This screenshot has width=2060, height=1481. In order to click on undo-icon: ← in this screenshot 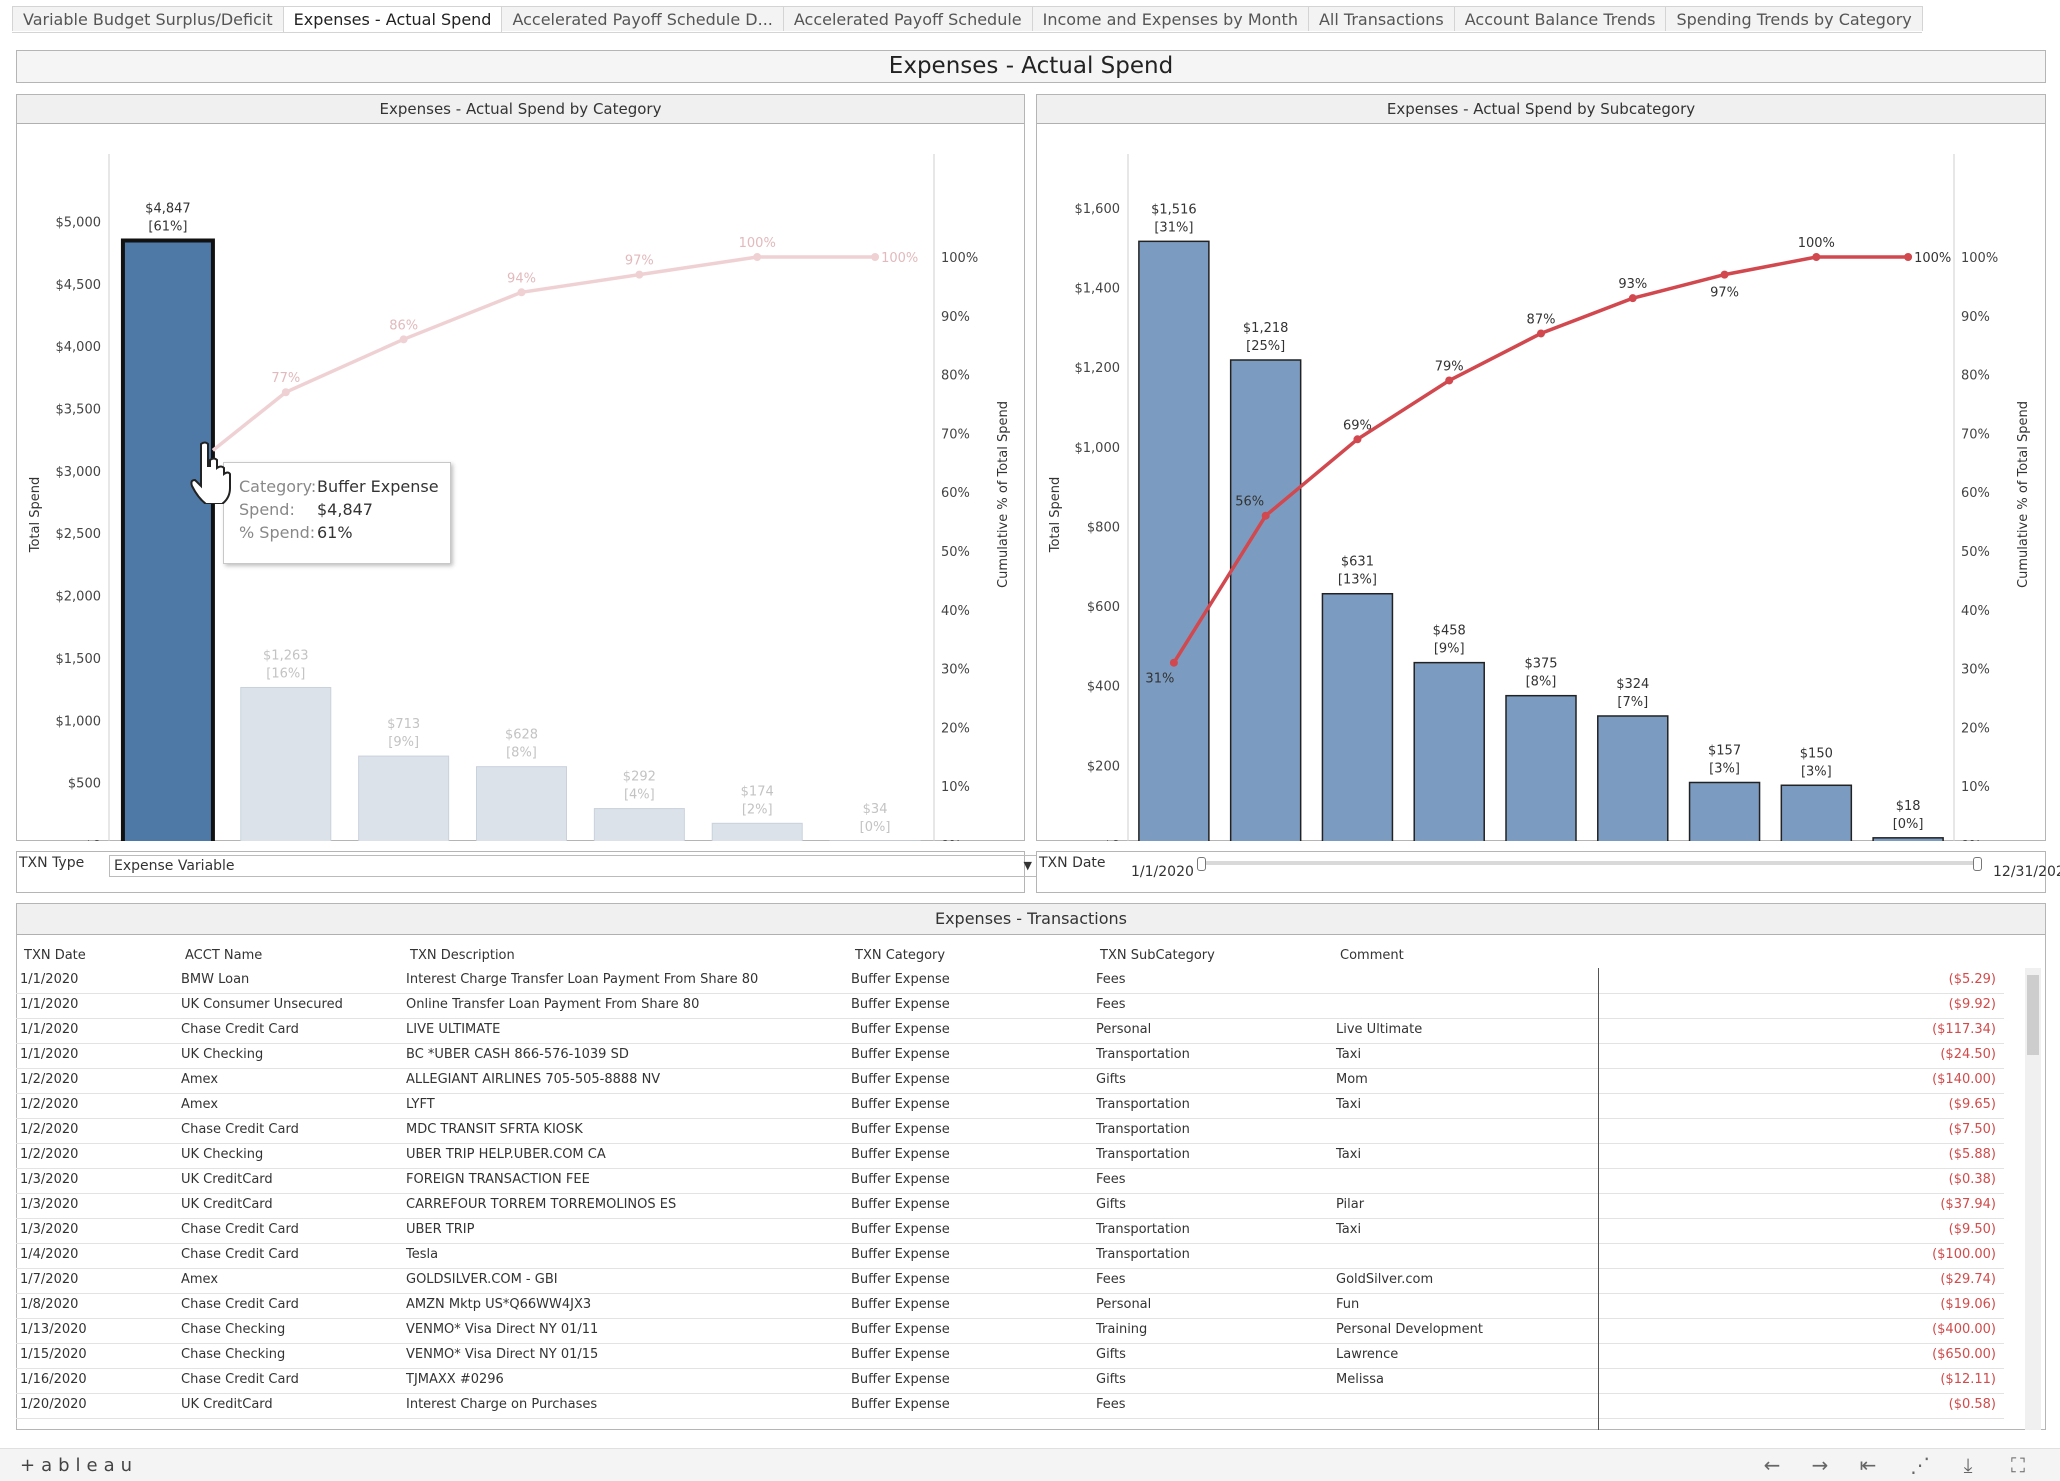, I will do `click(1772, 1465)`.